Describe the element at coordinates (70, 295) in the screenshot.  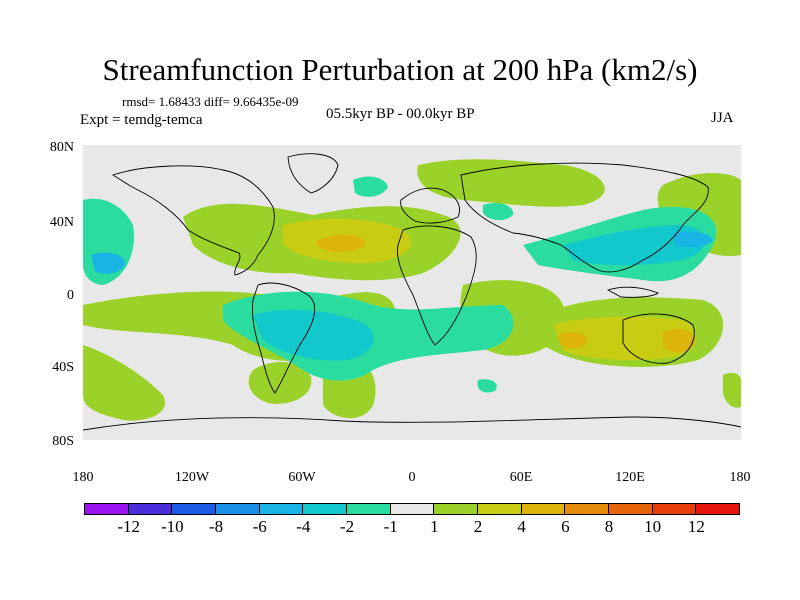
I see `lat-label-0: 0` at that location.